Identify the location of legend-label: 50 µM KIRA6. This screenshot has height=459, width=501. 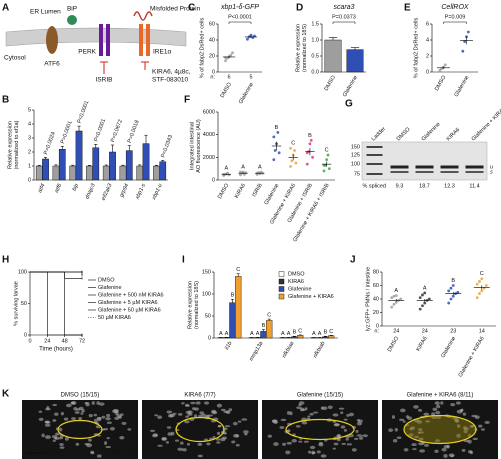
(114, 318).